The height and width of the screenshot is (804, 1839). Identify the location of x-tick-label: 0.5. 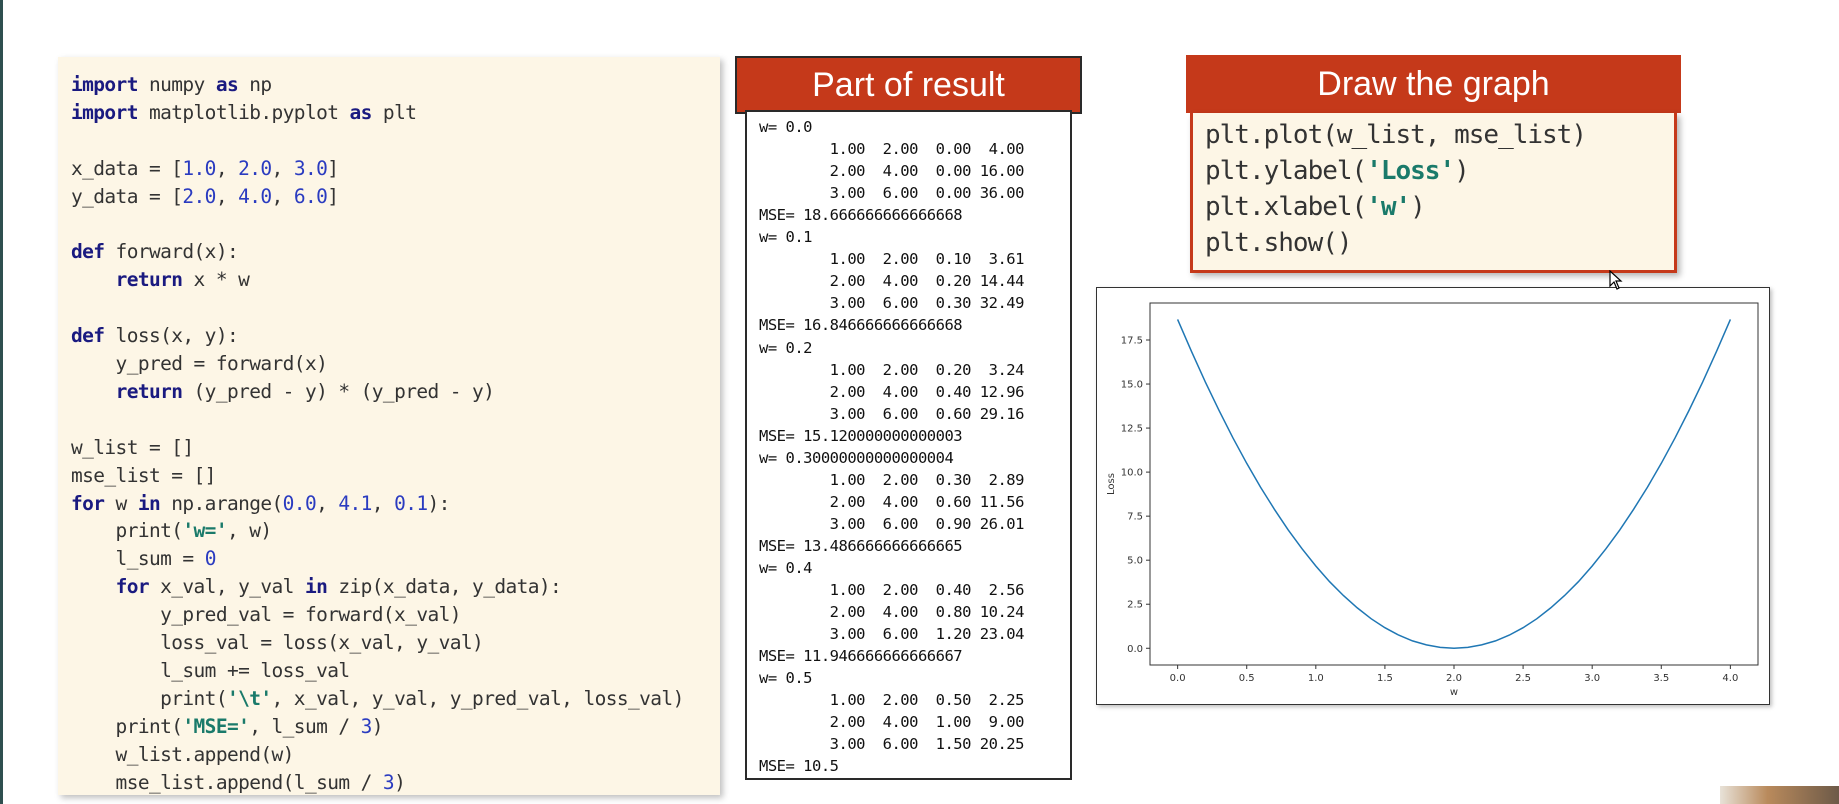
(1247, 678).